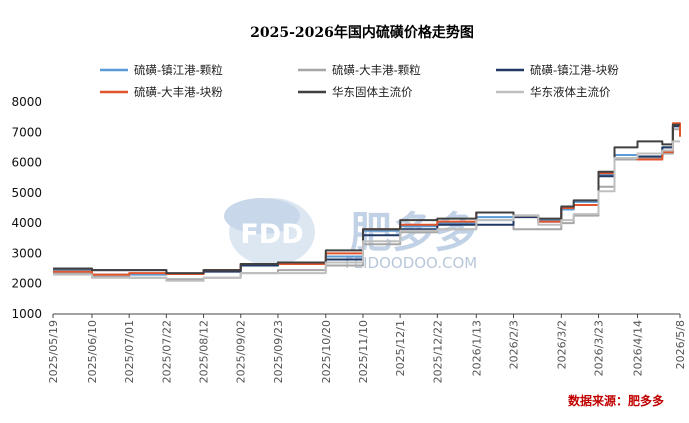  Describe the element at coordinates (26, 132) in the screenshot. I see `y-tick-label: 7000` at that location.